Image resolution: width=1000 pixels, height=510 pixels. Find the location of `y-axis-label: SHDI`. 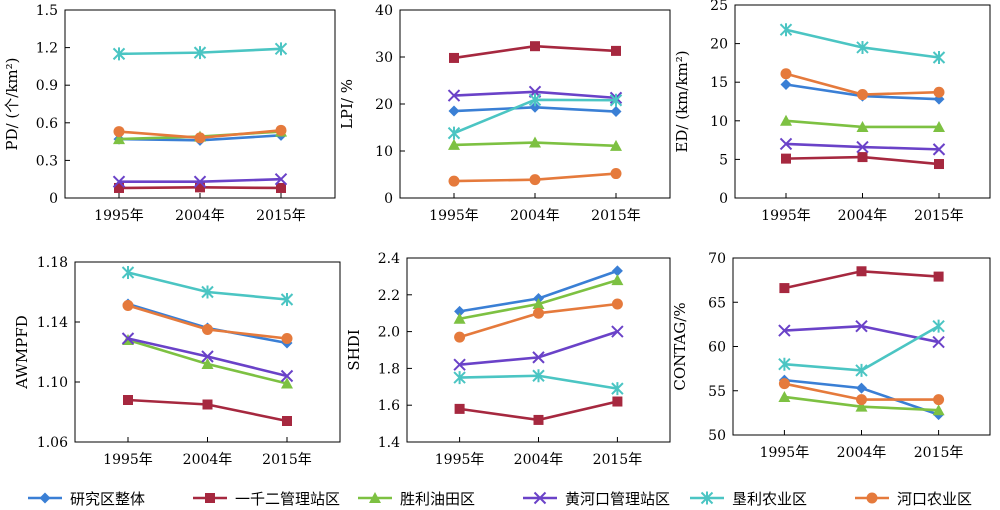

y-axis-label: SHDI is located at coordinates (354, 349).